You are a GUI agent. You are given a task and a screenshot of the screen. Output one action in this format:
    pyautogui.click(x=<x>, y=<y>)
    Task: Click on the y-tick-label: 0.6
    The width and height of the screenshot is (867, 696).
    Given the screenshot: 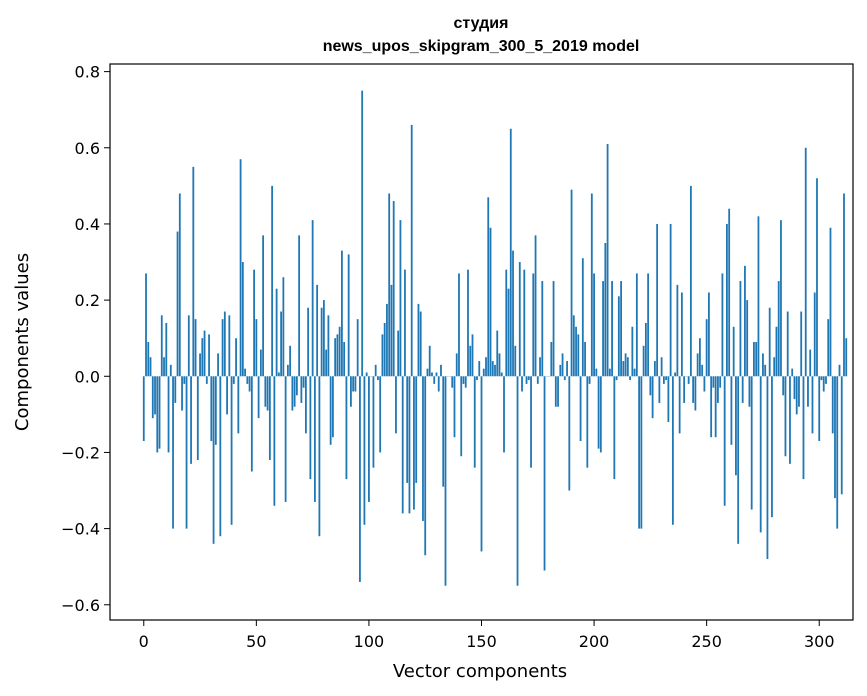 What is the action you would take?
    pyautogui.click(x=87, y=148)
    